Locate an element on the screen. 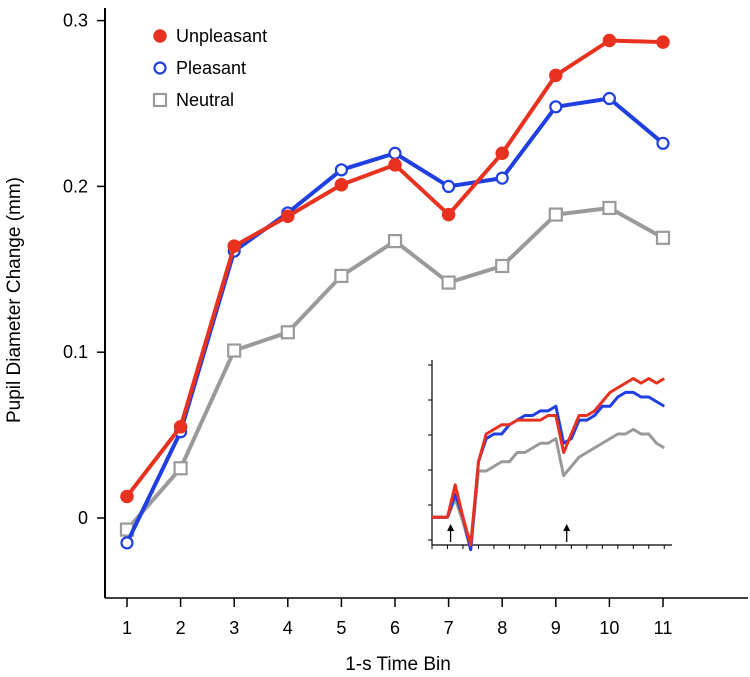  x-tick-label: 9 is located at coordinates (556, 628).